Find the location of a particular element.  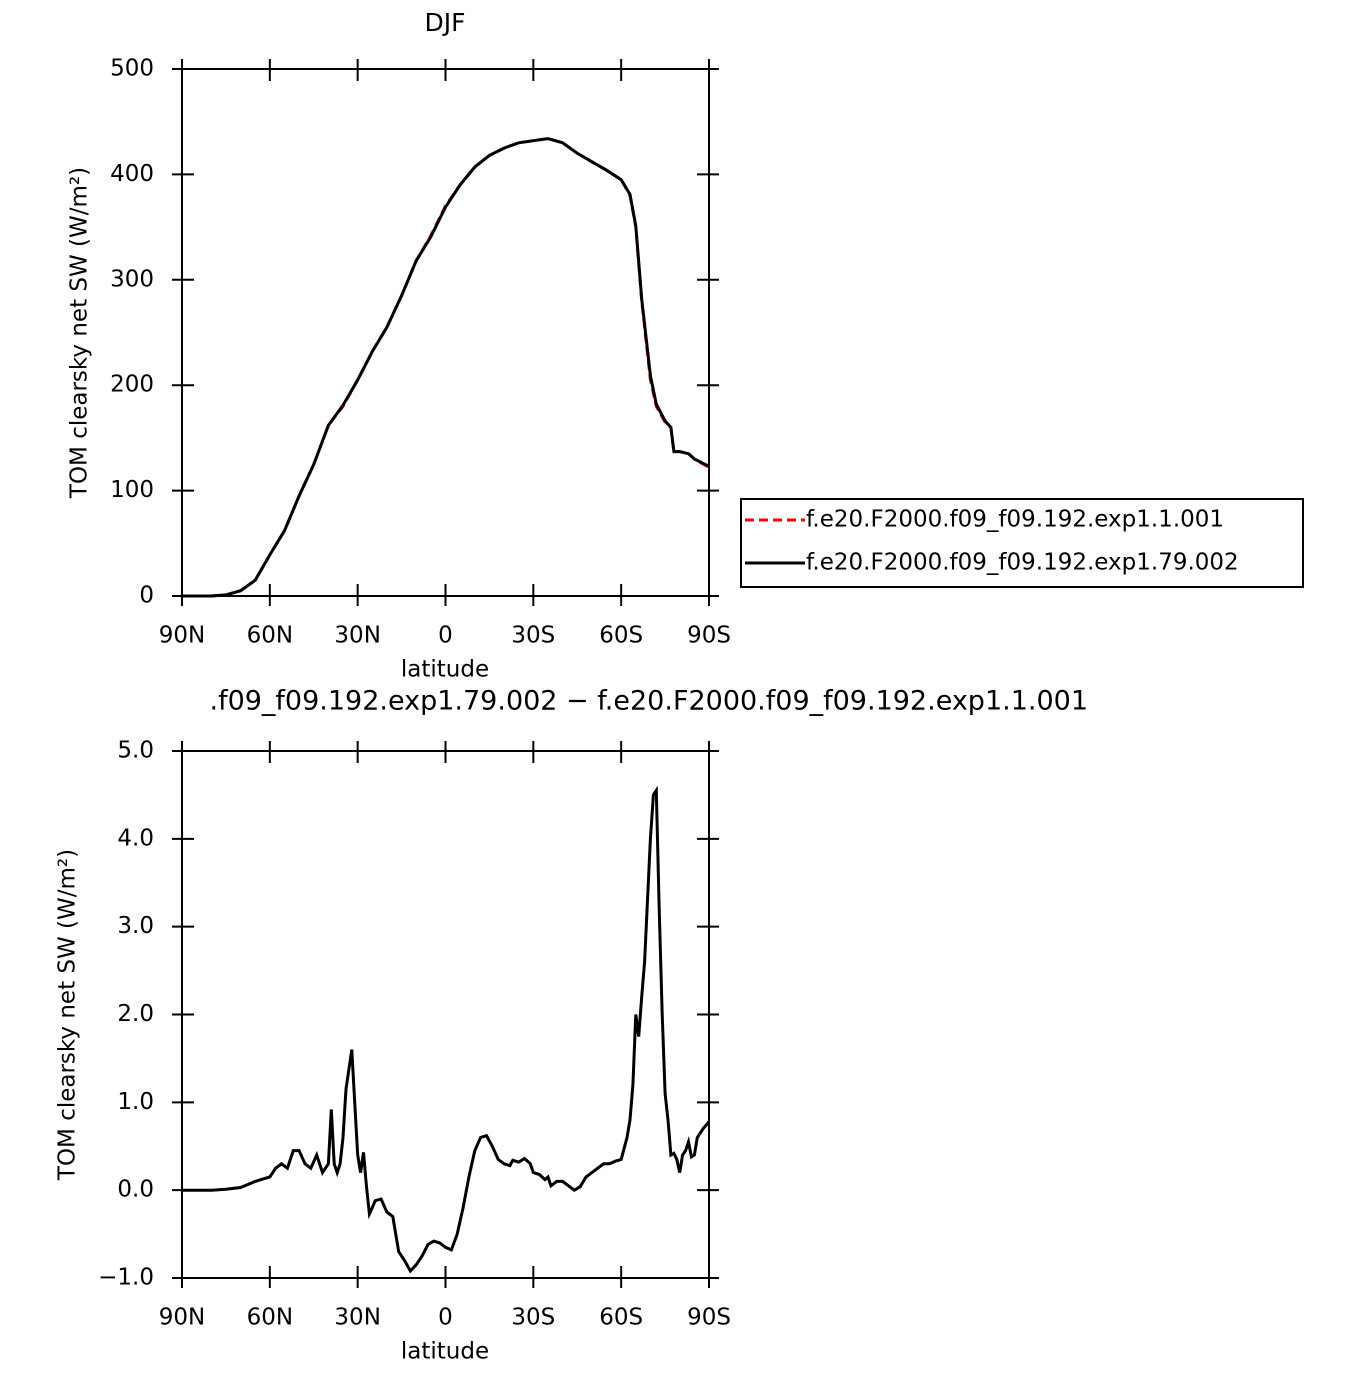

y-tick-label: 1.0 is located at coordinates (135, 1102).